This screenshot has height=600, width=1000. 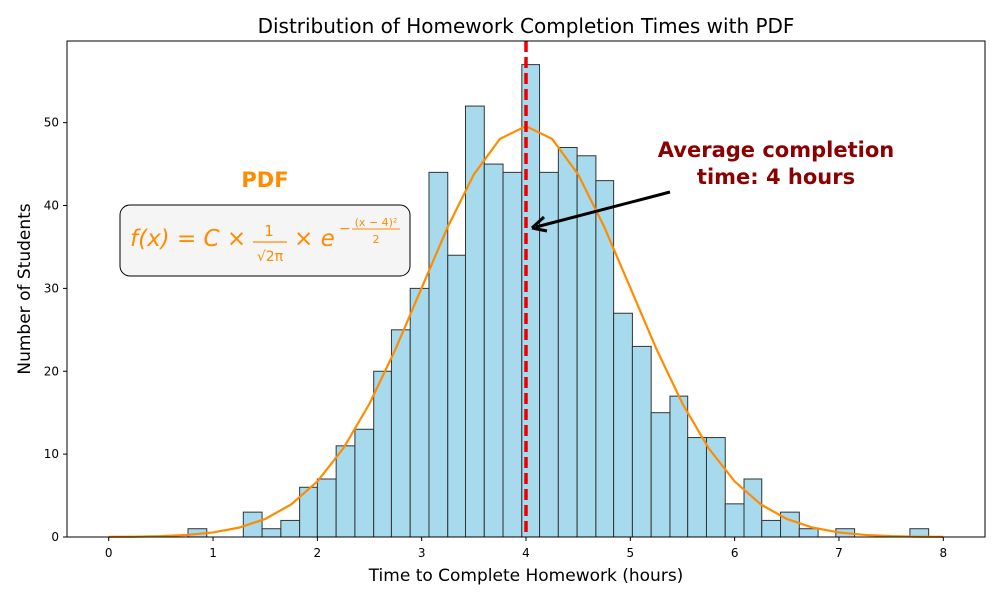 What do you see at coordinates (526, 553) in the screenshot?
I see `x-tick-label: 4` at bounding box center [526, 553].